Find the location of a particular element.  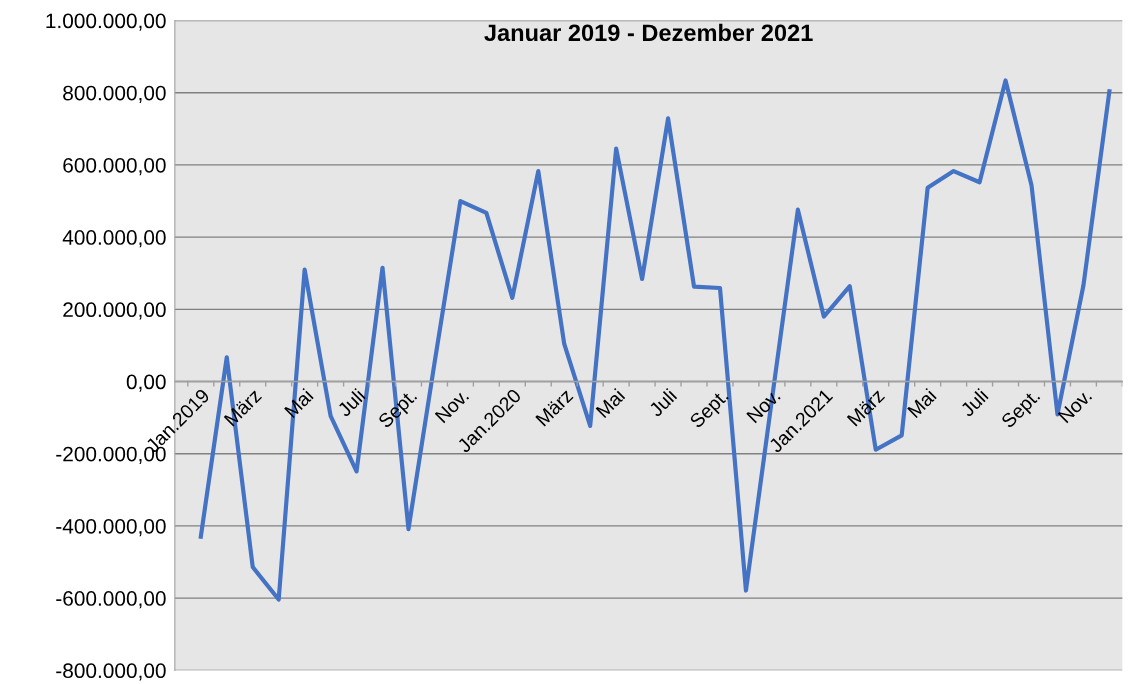

y-tick-label: 400.000,00 is located at coordinates (114, 239).